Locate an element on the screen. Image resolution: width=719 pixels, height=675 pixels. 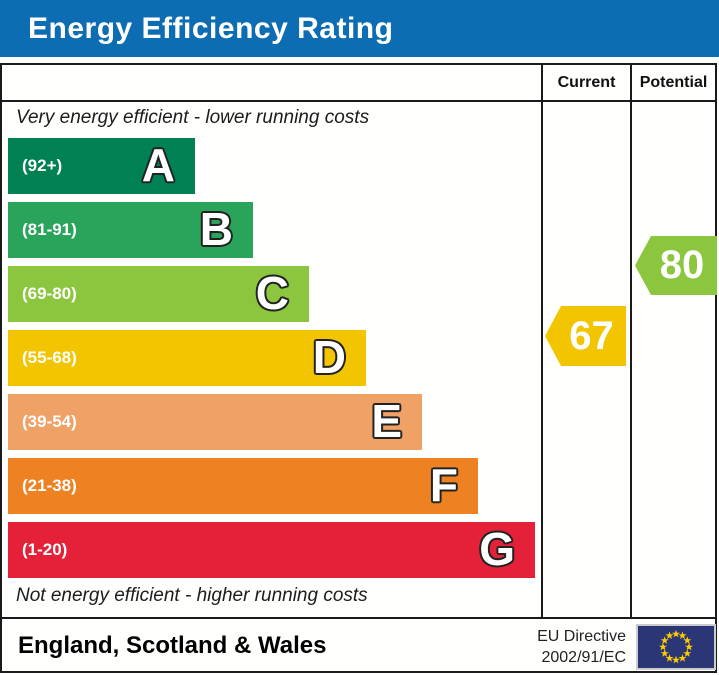
band-row-e: (39-54) E is located at coordinates (215, 422).